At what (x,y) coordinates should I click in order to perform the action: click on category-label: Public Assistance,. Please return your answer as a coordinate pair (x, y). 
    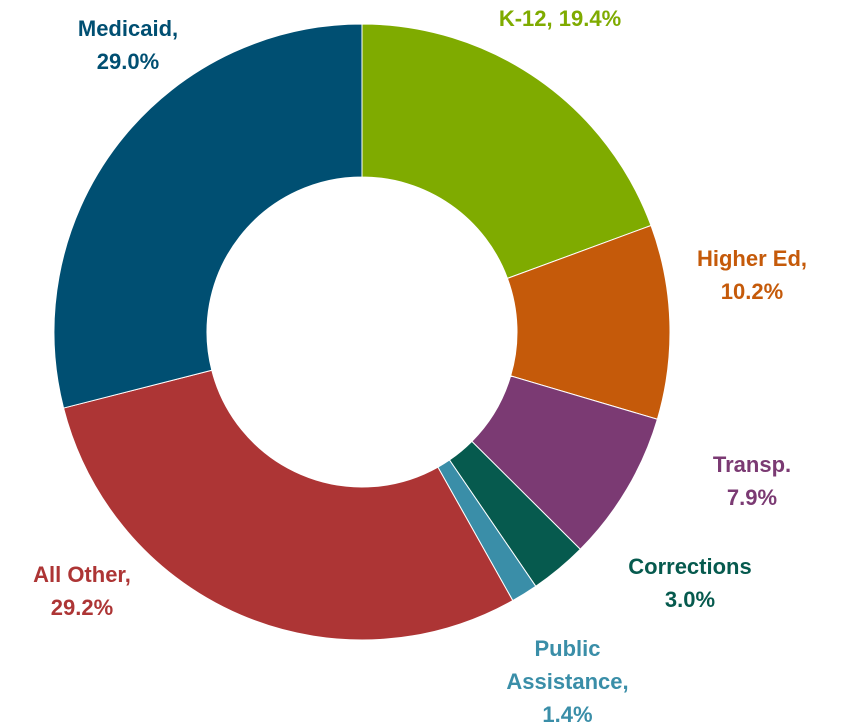
    Looking at the image, I should click on (567, 665).